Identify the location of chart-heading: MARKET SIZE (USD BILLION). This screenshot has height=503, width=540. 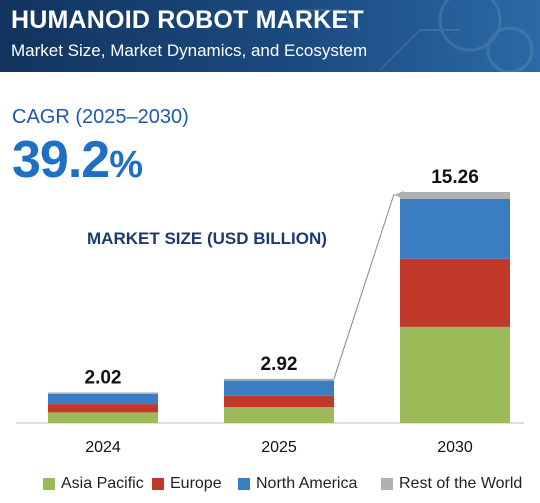
(207, 238).